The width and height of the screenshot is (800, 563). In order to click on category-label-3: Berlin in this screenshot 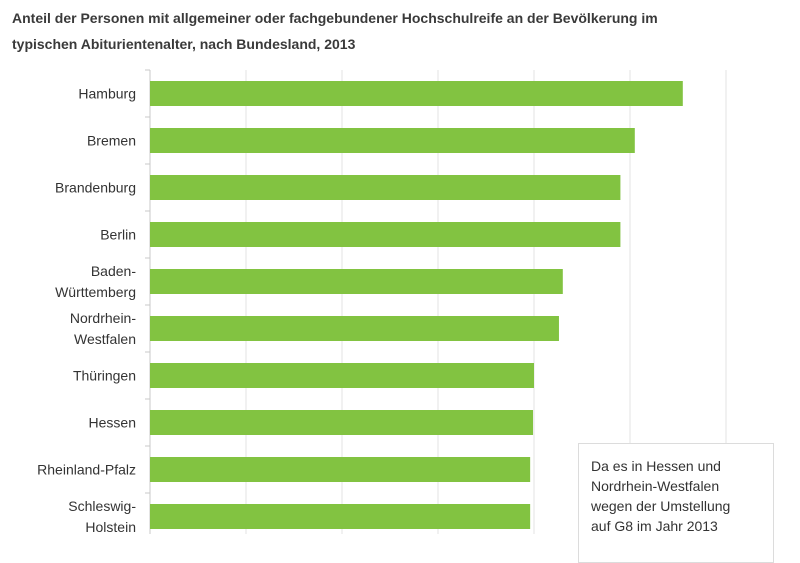, I will do `click(118, 235)`.